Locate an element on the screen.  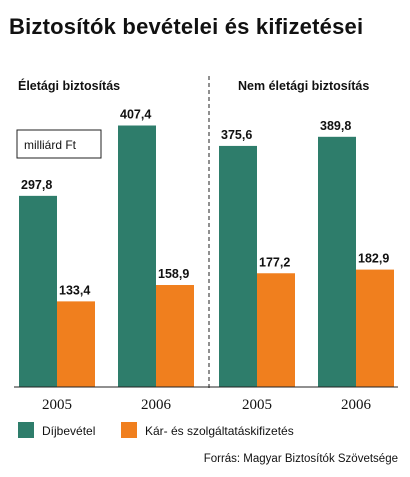
legend-label-premium: Díjbevétel is located at coordinates (68, 431).